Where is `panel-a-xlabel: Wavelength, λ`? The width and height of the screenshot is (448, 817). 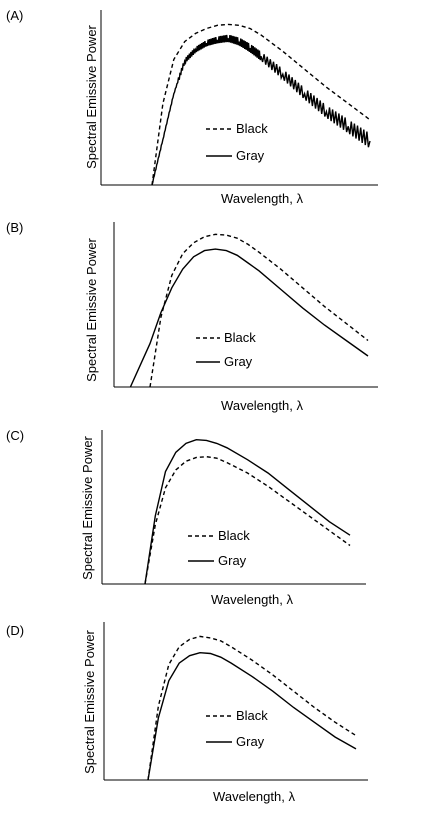 panel-a-xlabel: Wavelength, λ is located at coordinates (262, 198).